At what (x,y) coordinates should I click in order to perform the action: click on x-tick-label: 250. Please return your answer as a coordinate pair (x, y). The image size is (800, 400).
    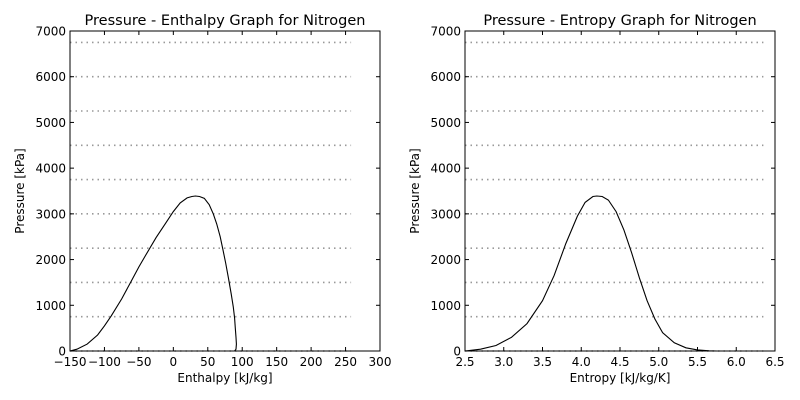
    Looking at the image, I should click on (345, 362).